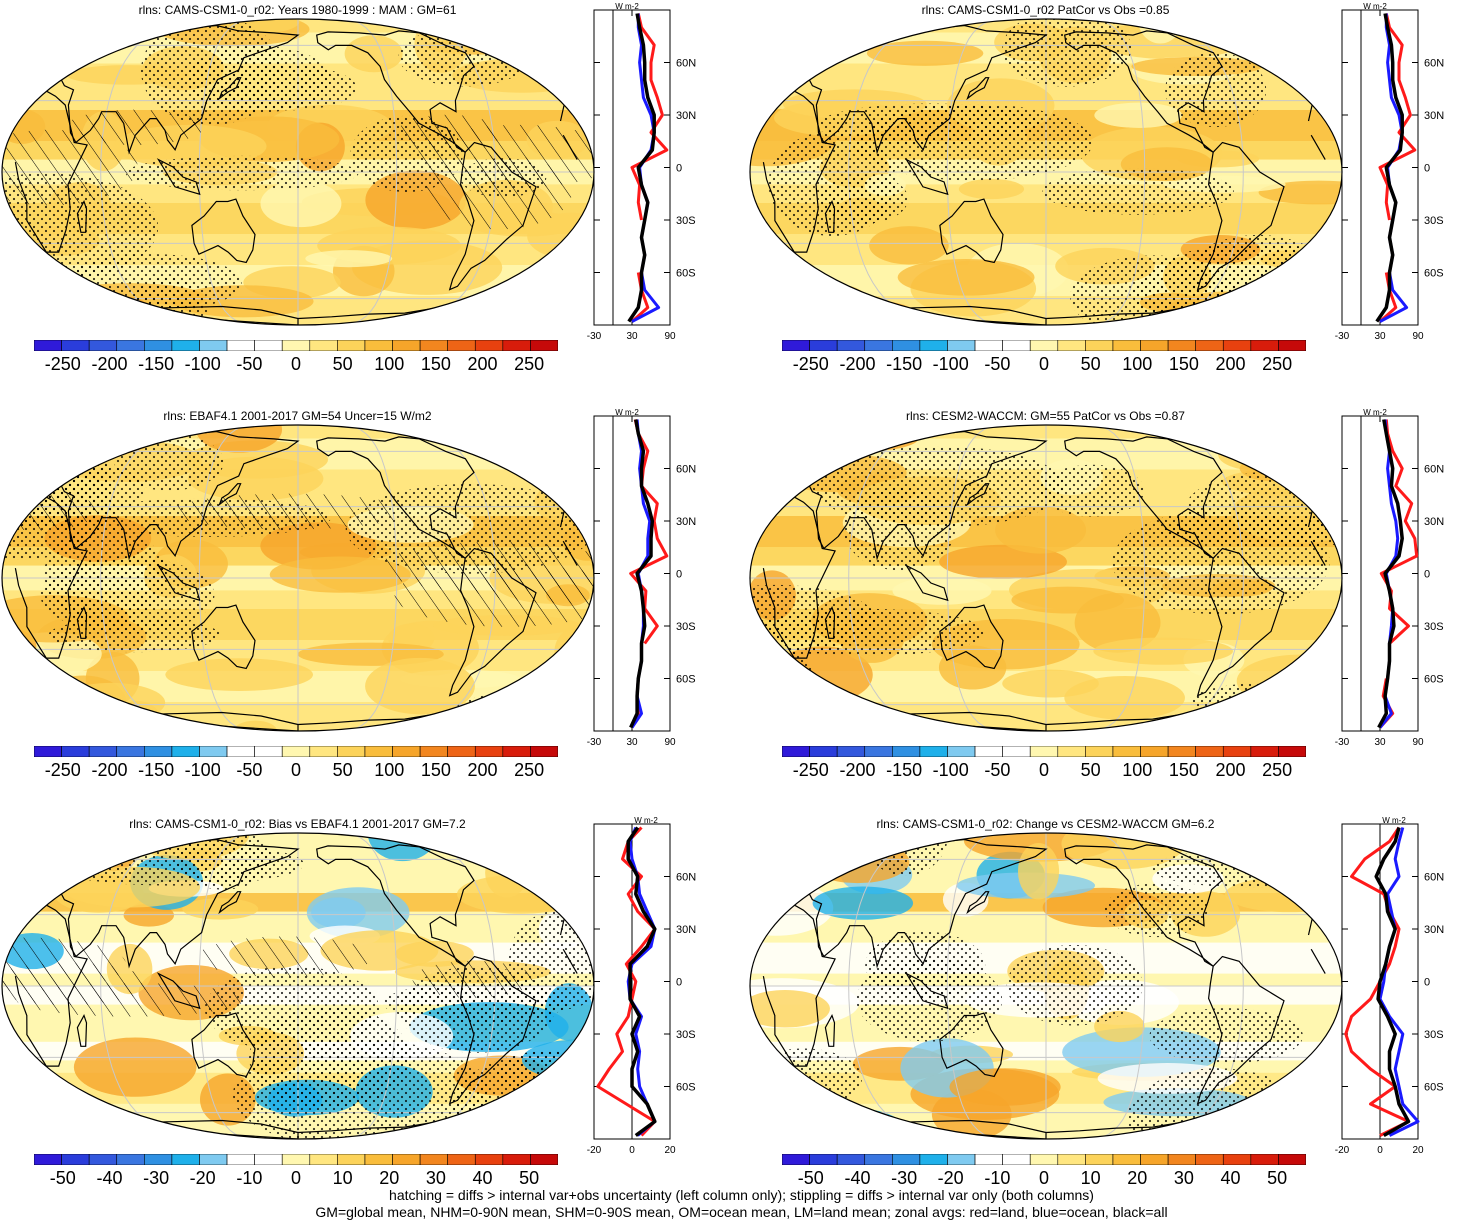 This screenshot has width=1483, height=1221. What do you see at coordinates (109, 364) in the screenshot?
I see `colorbar-tick-label: -200` at bounding box center [109, 364].